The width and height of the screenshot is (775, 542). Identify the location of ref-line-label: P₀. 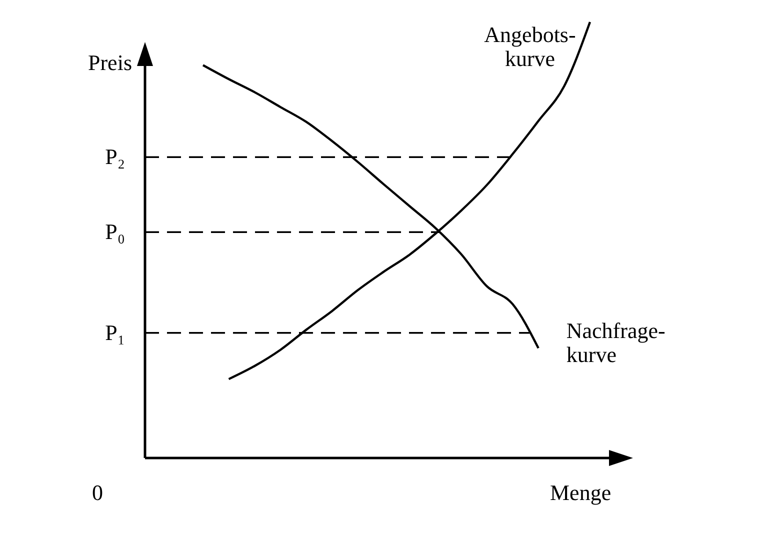
(115, 231).